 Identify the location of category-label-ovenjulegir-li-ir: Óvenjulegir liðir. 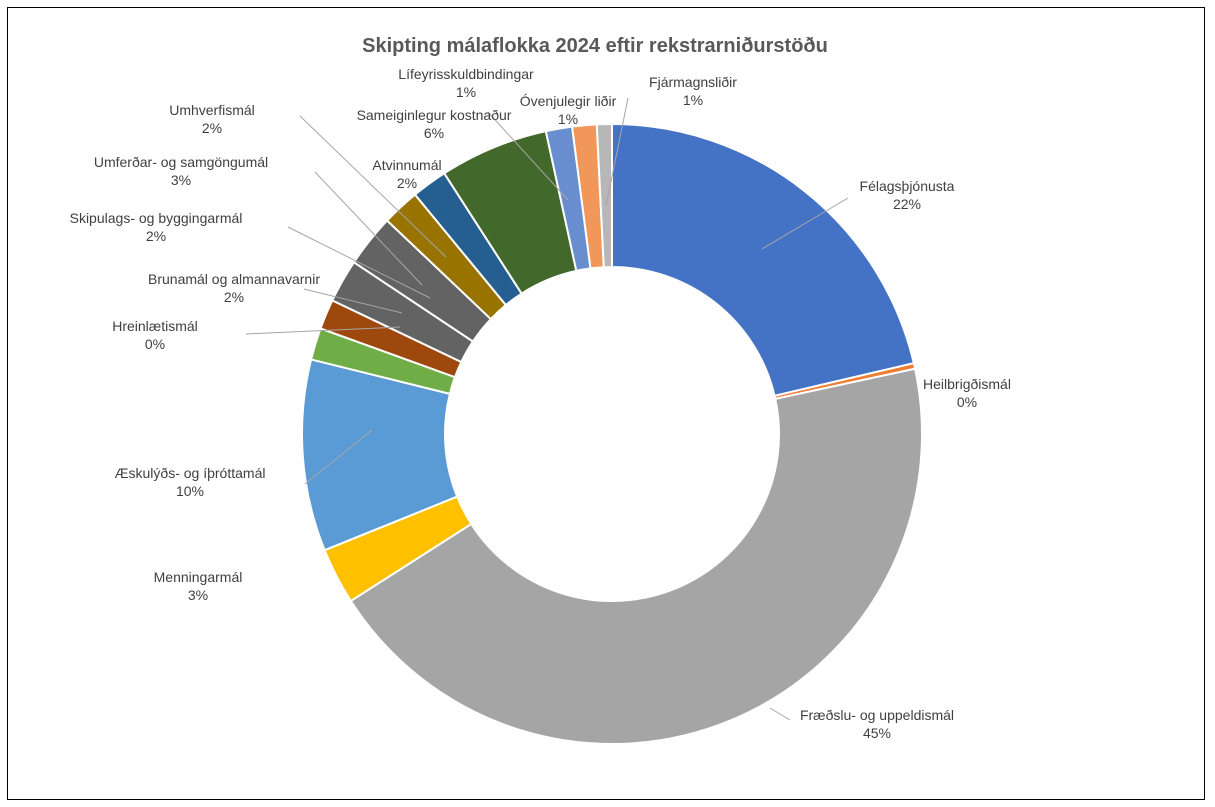
(568, 101).